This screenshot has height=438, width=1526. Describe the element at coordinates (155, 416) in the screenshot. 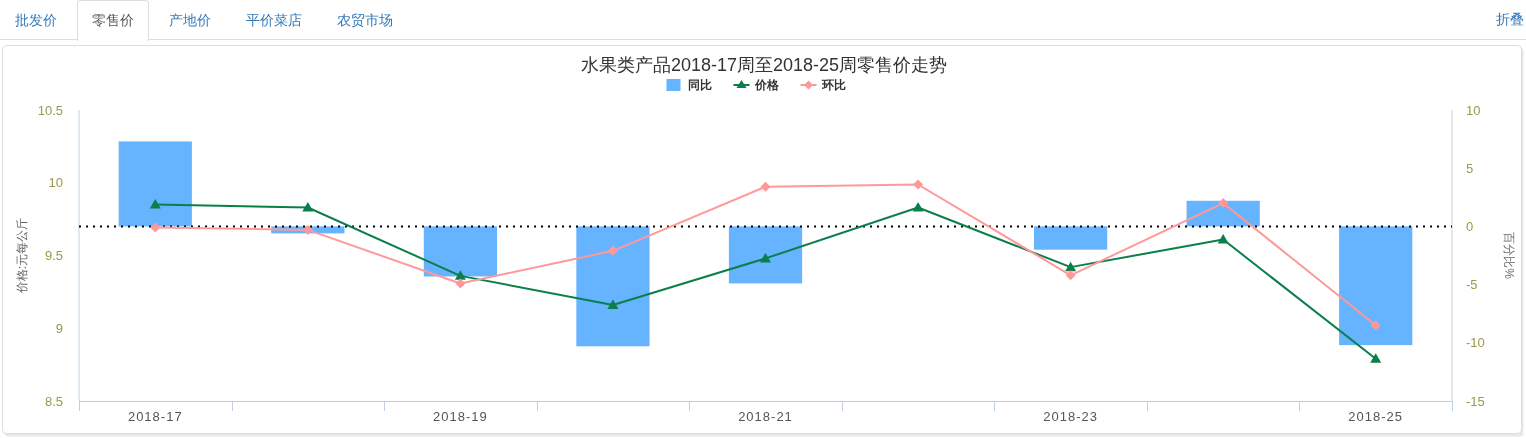

I see `x-tick-label: 2018-17` at that location.